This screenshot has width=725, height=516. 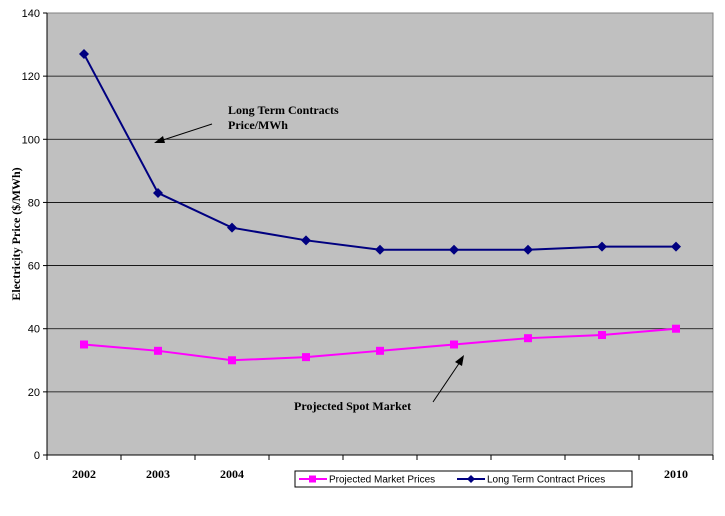 What do you see at coordinates (459, 360) in the screenshot?
I see `annotation-spot-market-arrowhead` at bounding box center [459, 360].